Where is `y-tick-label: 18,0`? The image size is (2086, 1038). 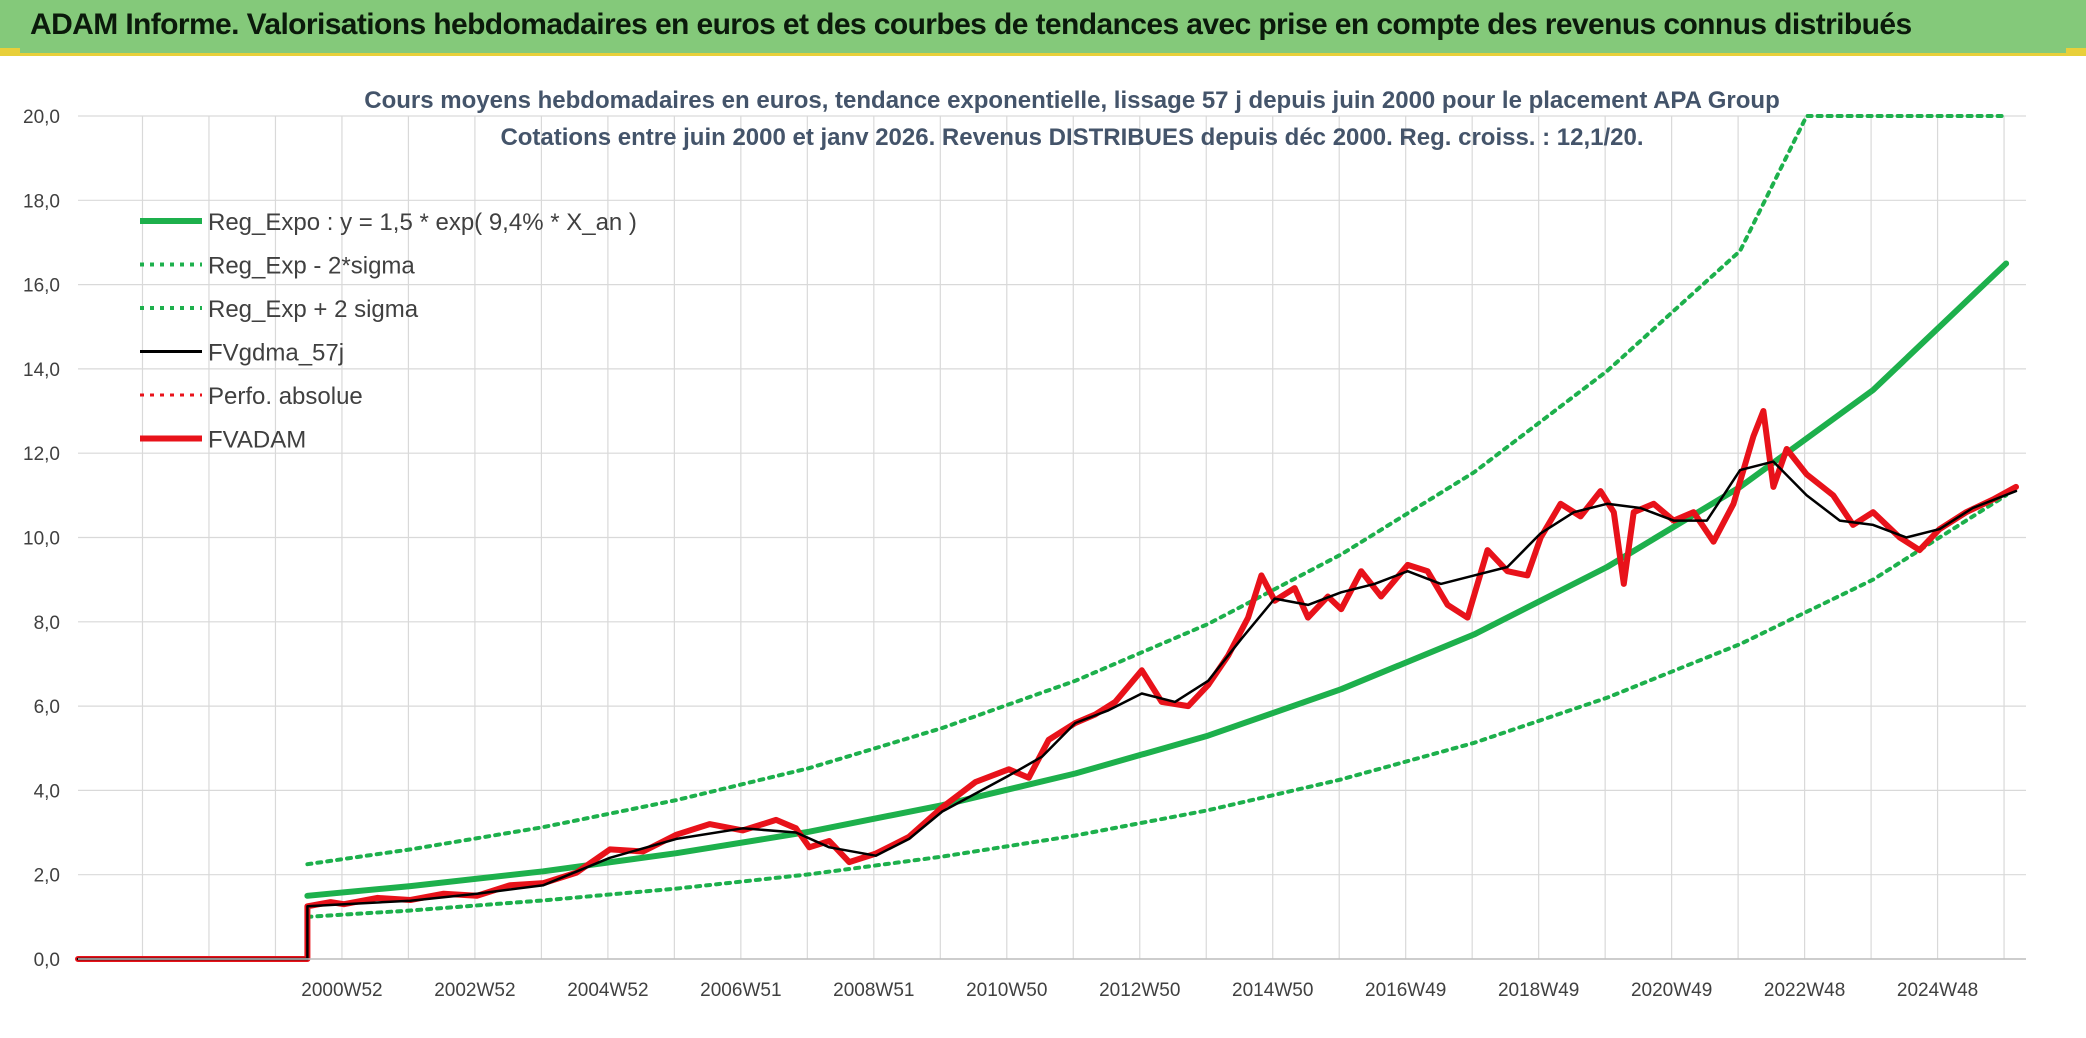 y-tick-label: 18,0 is located at coordinates (41, 201).